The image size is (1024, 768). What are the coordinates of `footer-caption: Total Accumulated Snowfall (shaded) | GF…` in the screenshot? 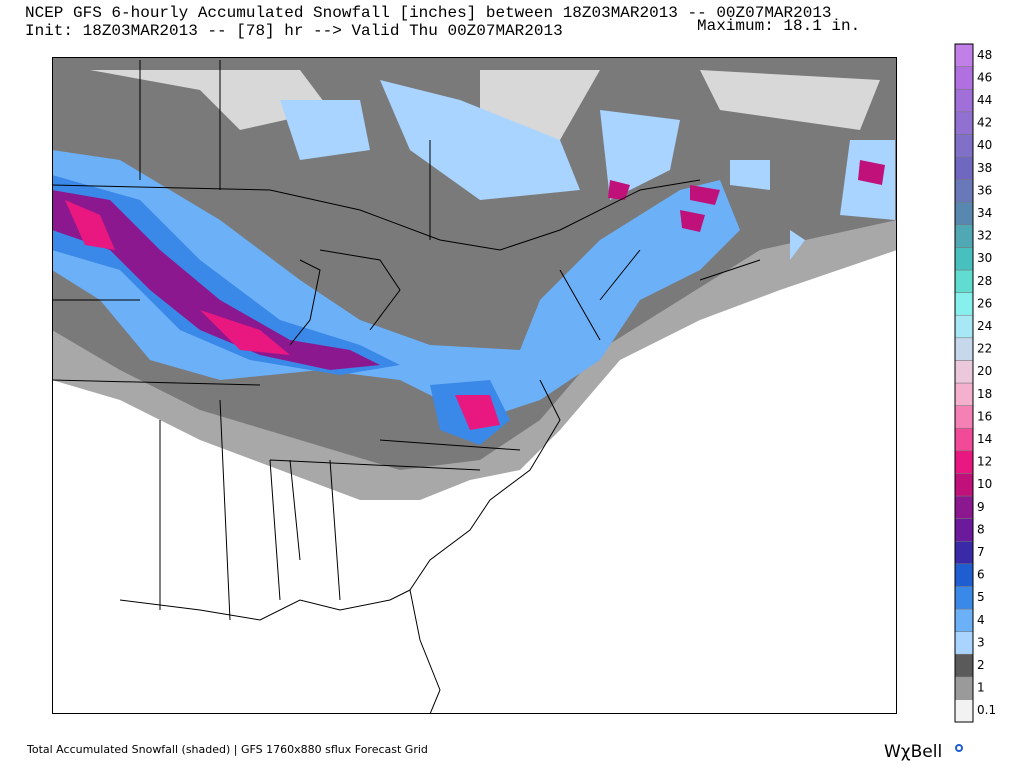 It's located at (227, 749).